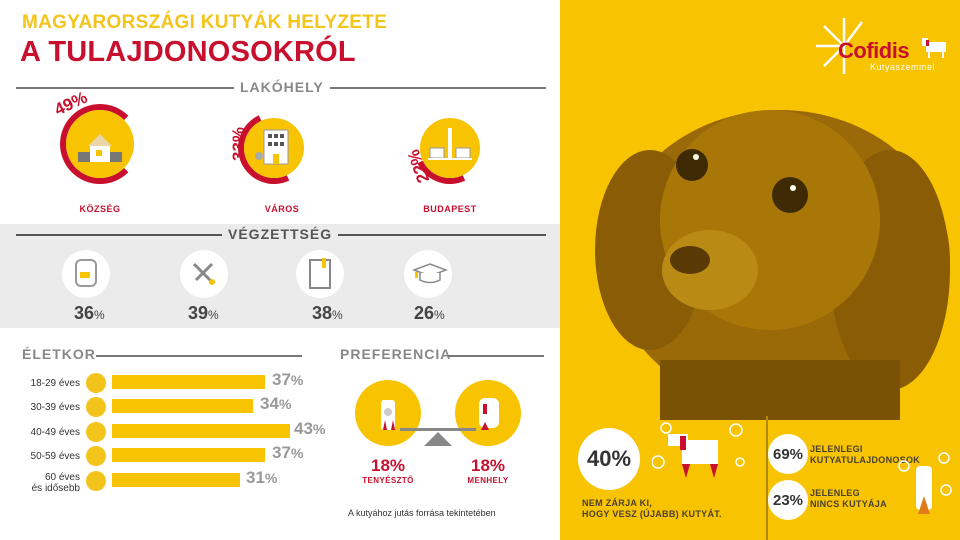 The height and width of the screenshot is (540, 960). Describe the element at coordinates (488, 413) in the screenshot. I see `shelter-dog-icon` at that location.